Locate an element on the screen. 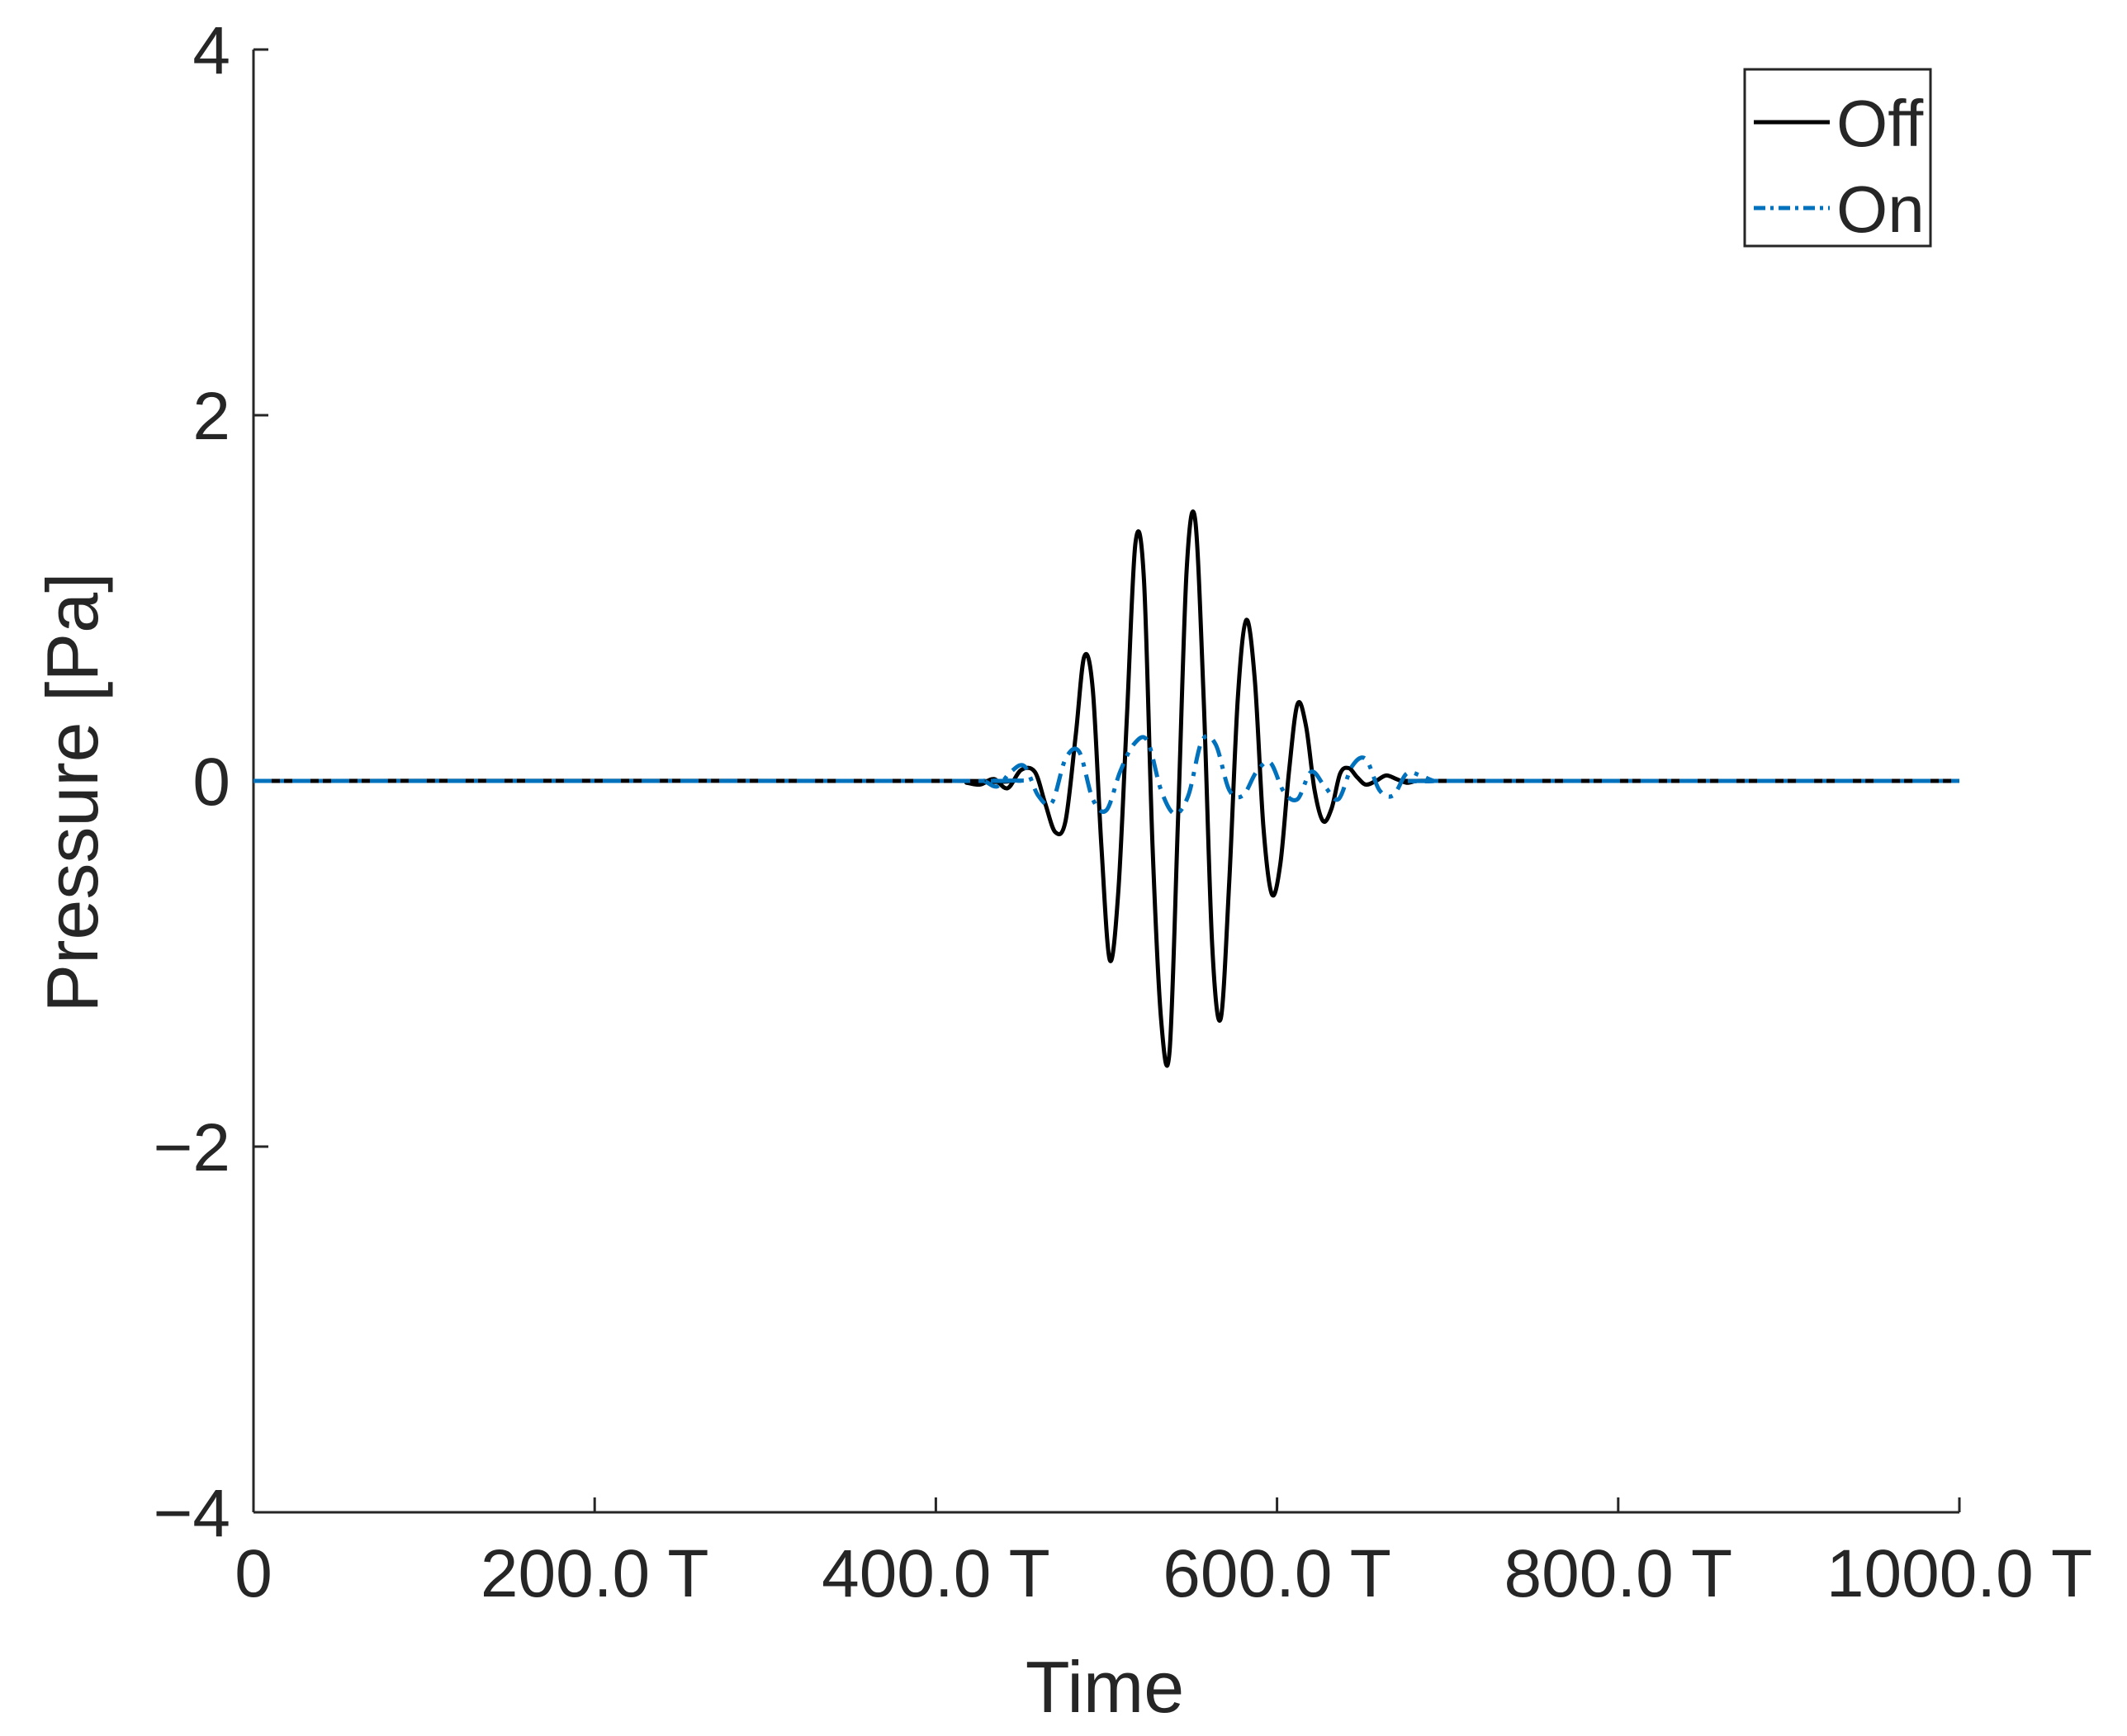  x-tick-label: 600.0 T is located at coordinates (1277, 1573).